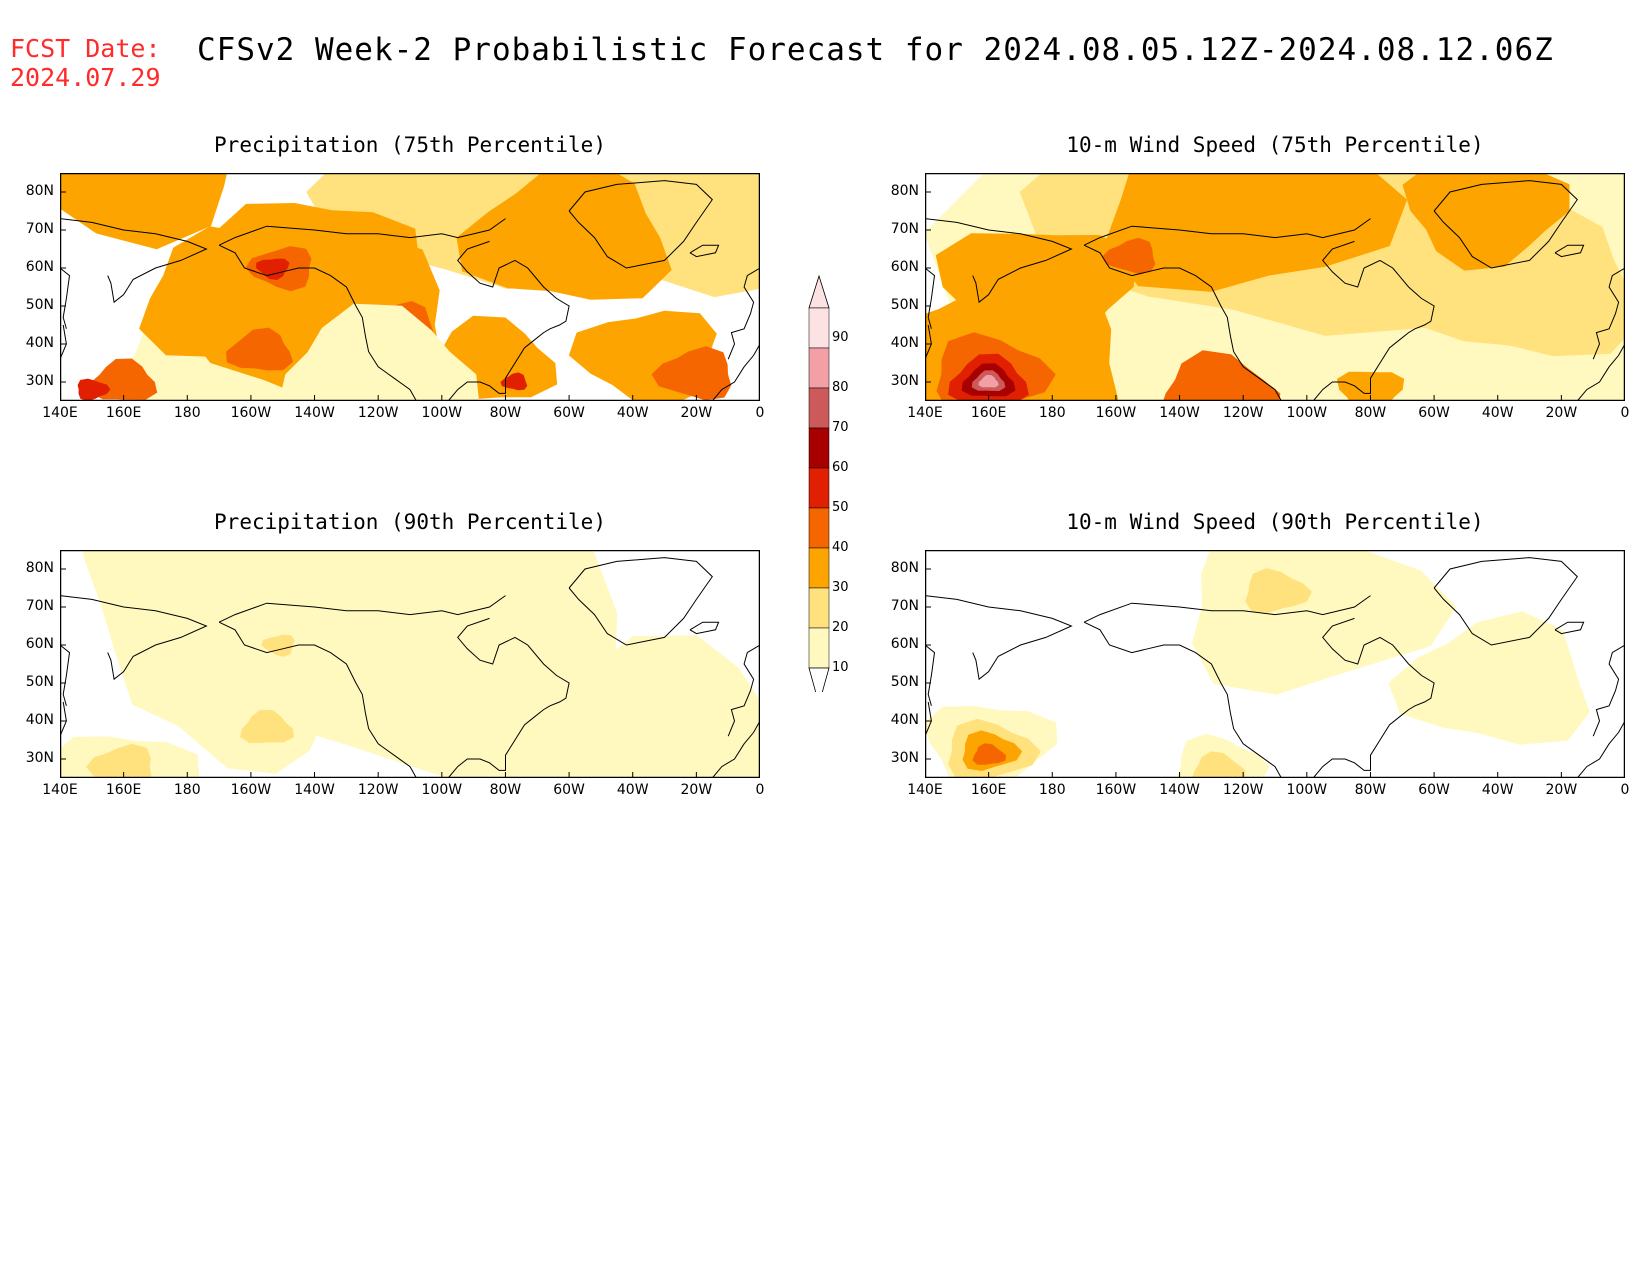 This screenshot has height=1275, width=1650. I want to click on colorbar-level-label: 40, so click(840, 547).